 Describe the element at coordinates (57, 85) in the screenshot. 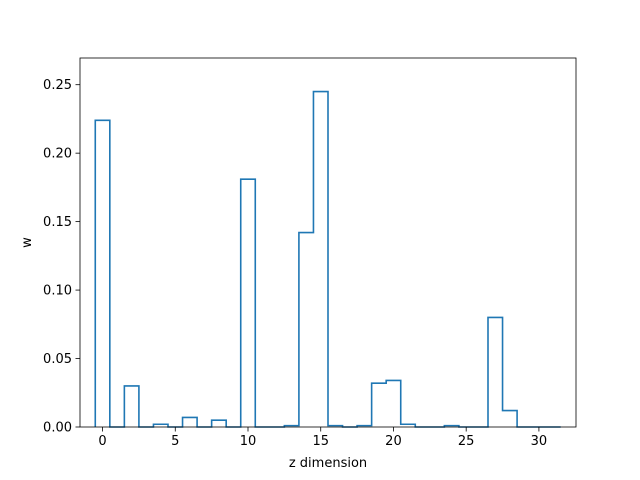

I see `y-tick-label: 0.25` at that location.